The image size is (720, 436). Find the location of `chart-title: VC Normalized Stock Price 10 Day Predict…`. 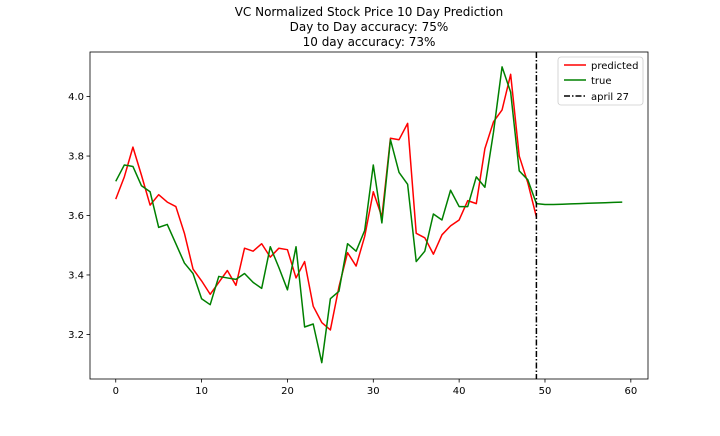

chart-title: VC Normalized Stock Price 10 Day Predict… is located at coordinates (369, 27).